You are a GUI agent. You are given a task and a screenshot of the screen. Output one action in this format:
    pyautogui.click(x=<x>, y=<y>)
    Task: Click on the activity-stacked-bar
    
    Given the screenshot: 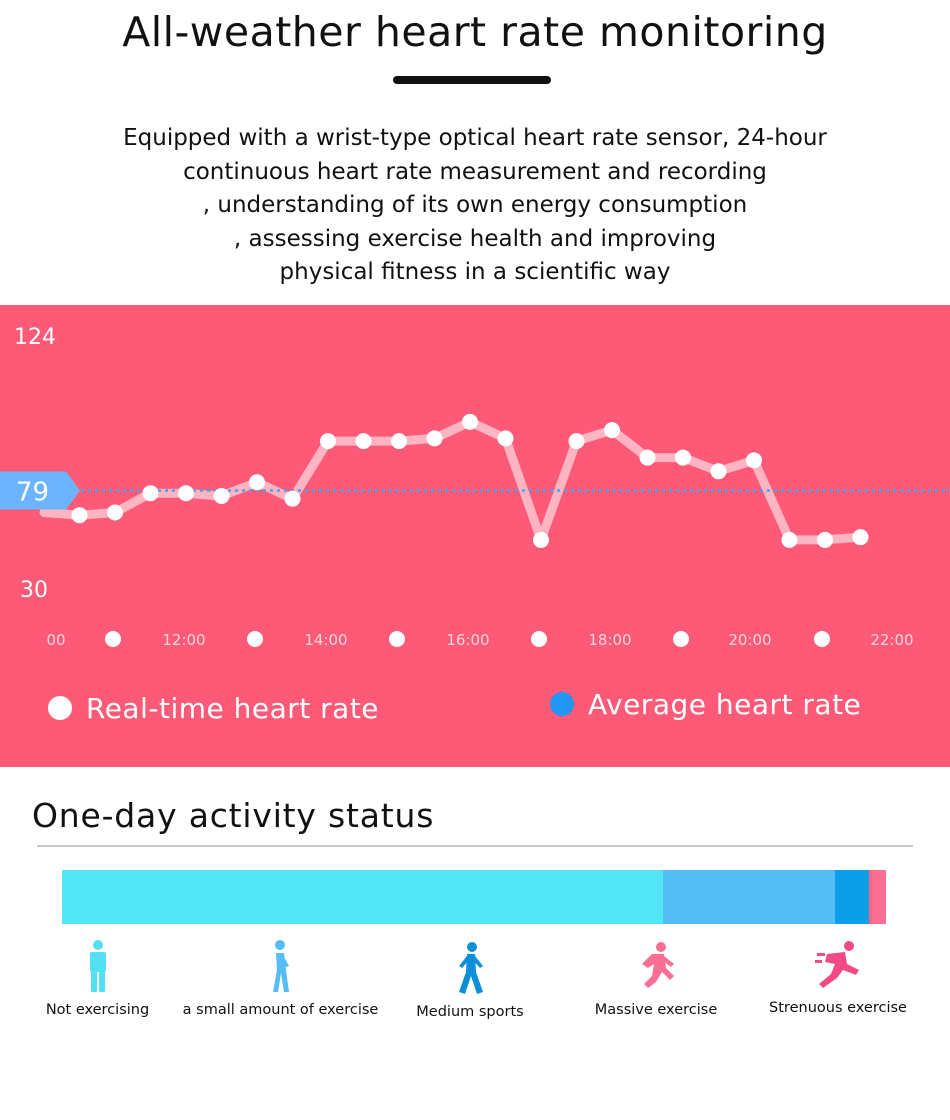 What is the action you would take?
    pyautogui.click(x=474, y=897)
    